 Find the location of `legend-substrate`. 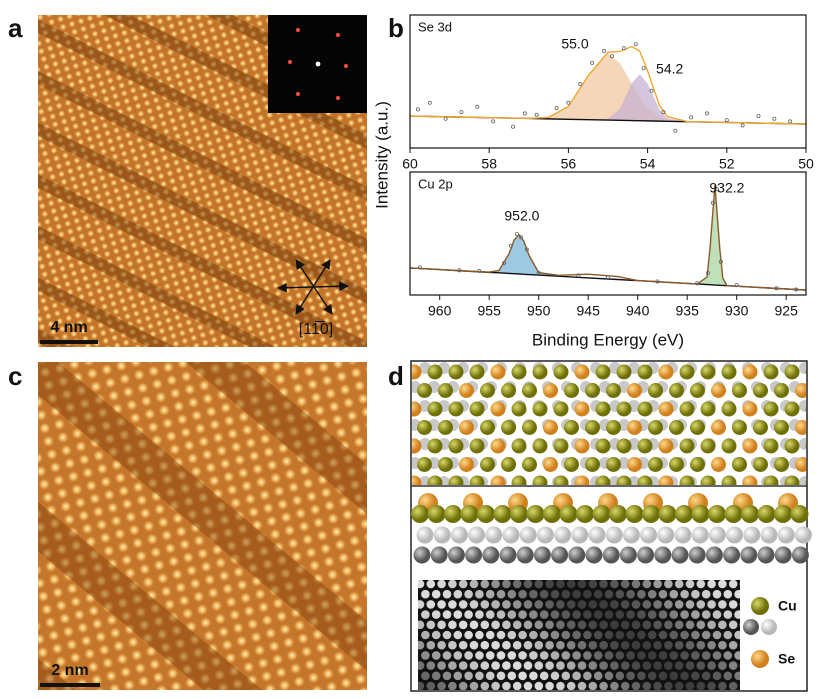

legend-substrate is located at coordinates (751, 627).